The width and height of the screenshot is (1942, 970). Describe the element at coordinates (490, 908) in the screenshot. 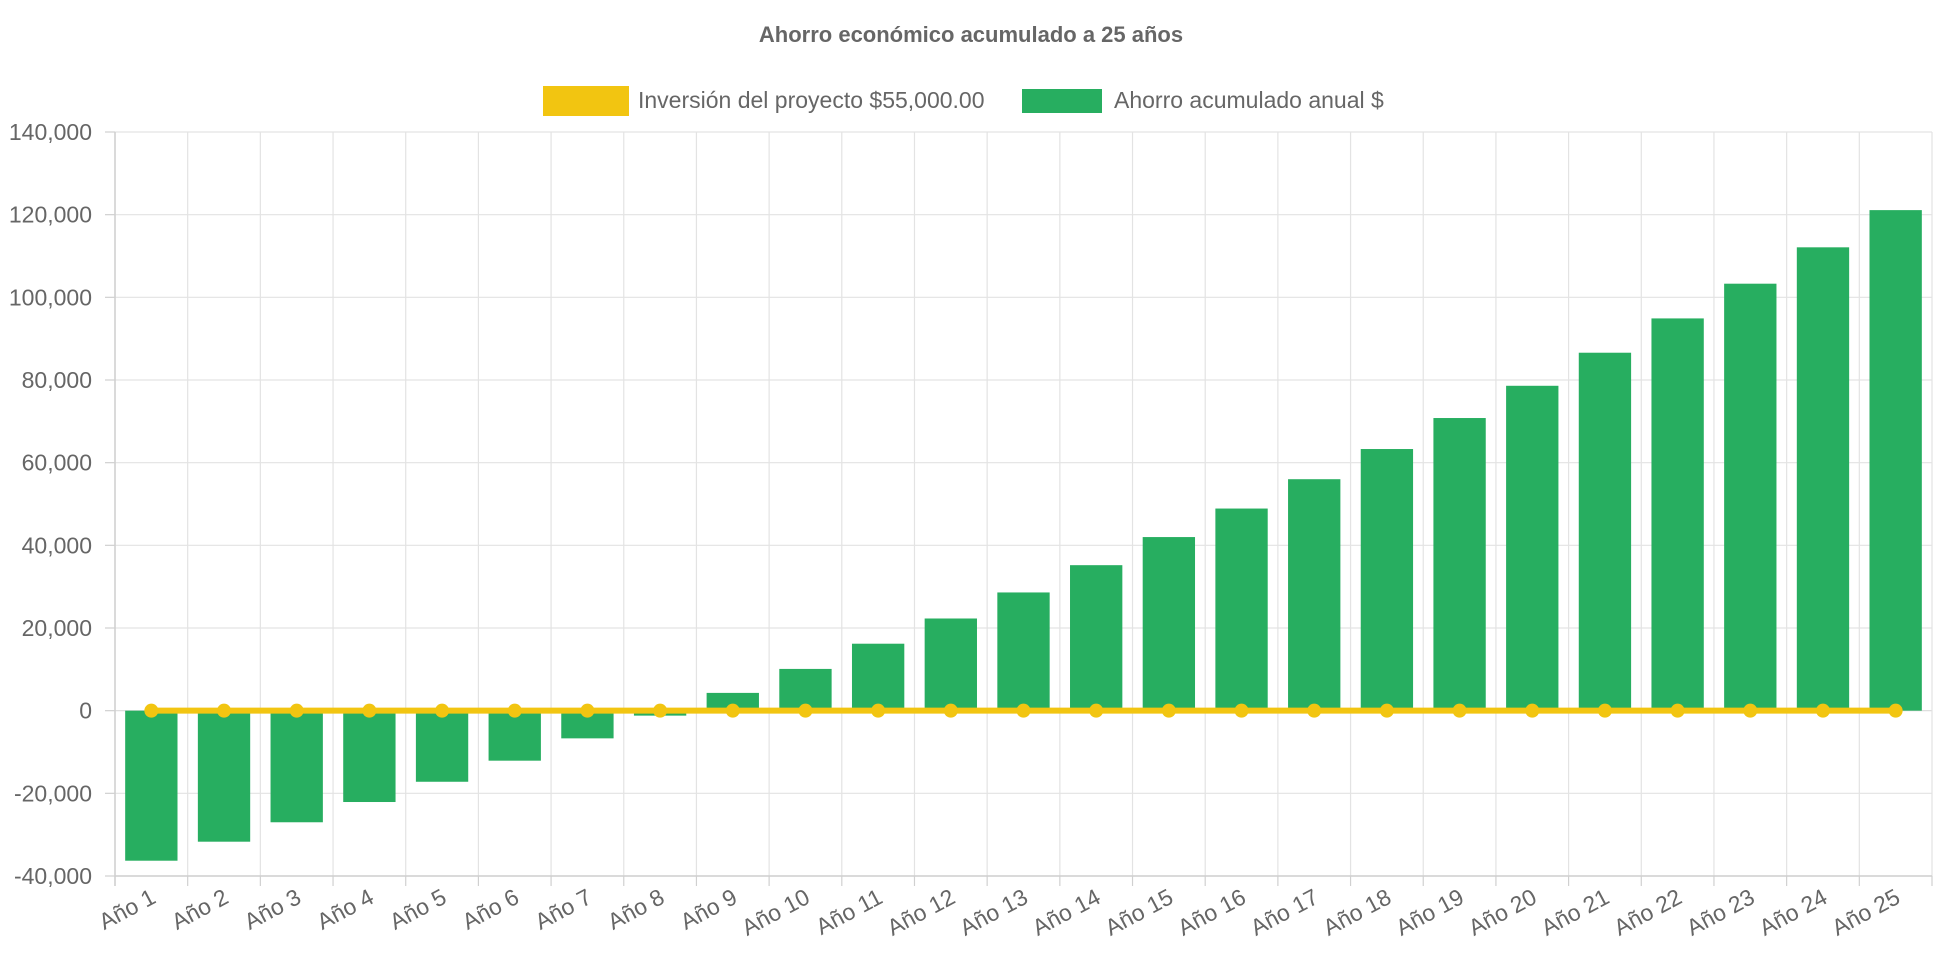

I see `x-tick-label: Año 6` at that location.